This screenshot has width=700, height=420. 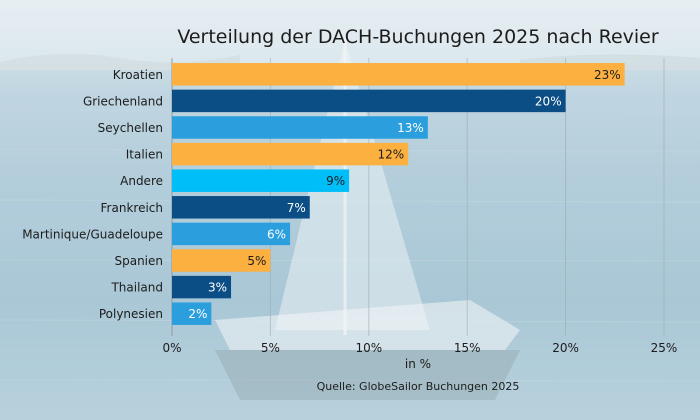 What do you see at coordinates (123, 101) in the screenshot?
I see `category-label: Griechenland` at bounding box center [123, 101].